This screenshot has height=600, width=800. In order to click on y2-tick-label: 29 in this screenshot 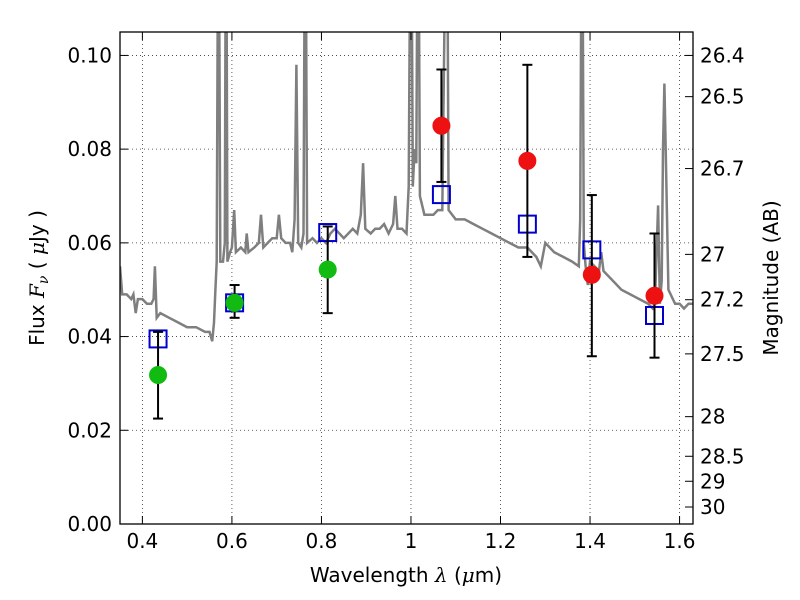, I will do `click(712, 481)`.